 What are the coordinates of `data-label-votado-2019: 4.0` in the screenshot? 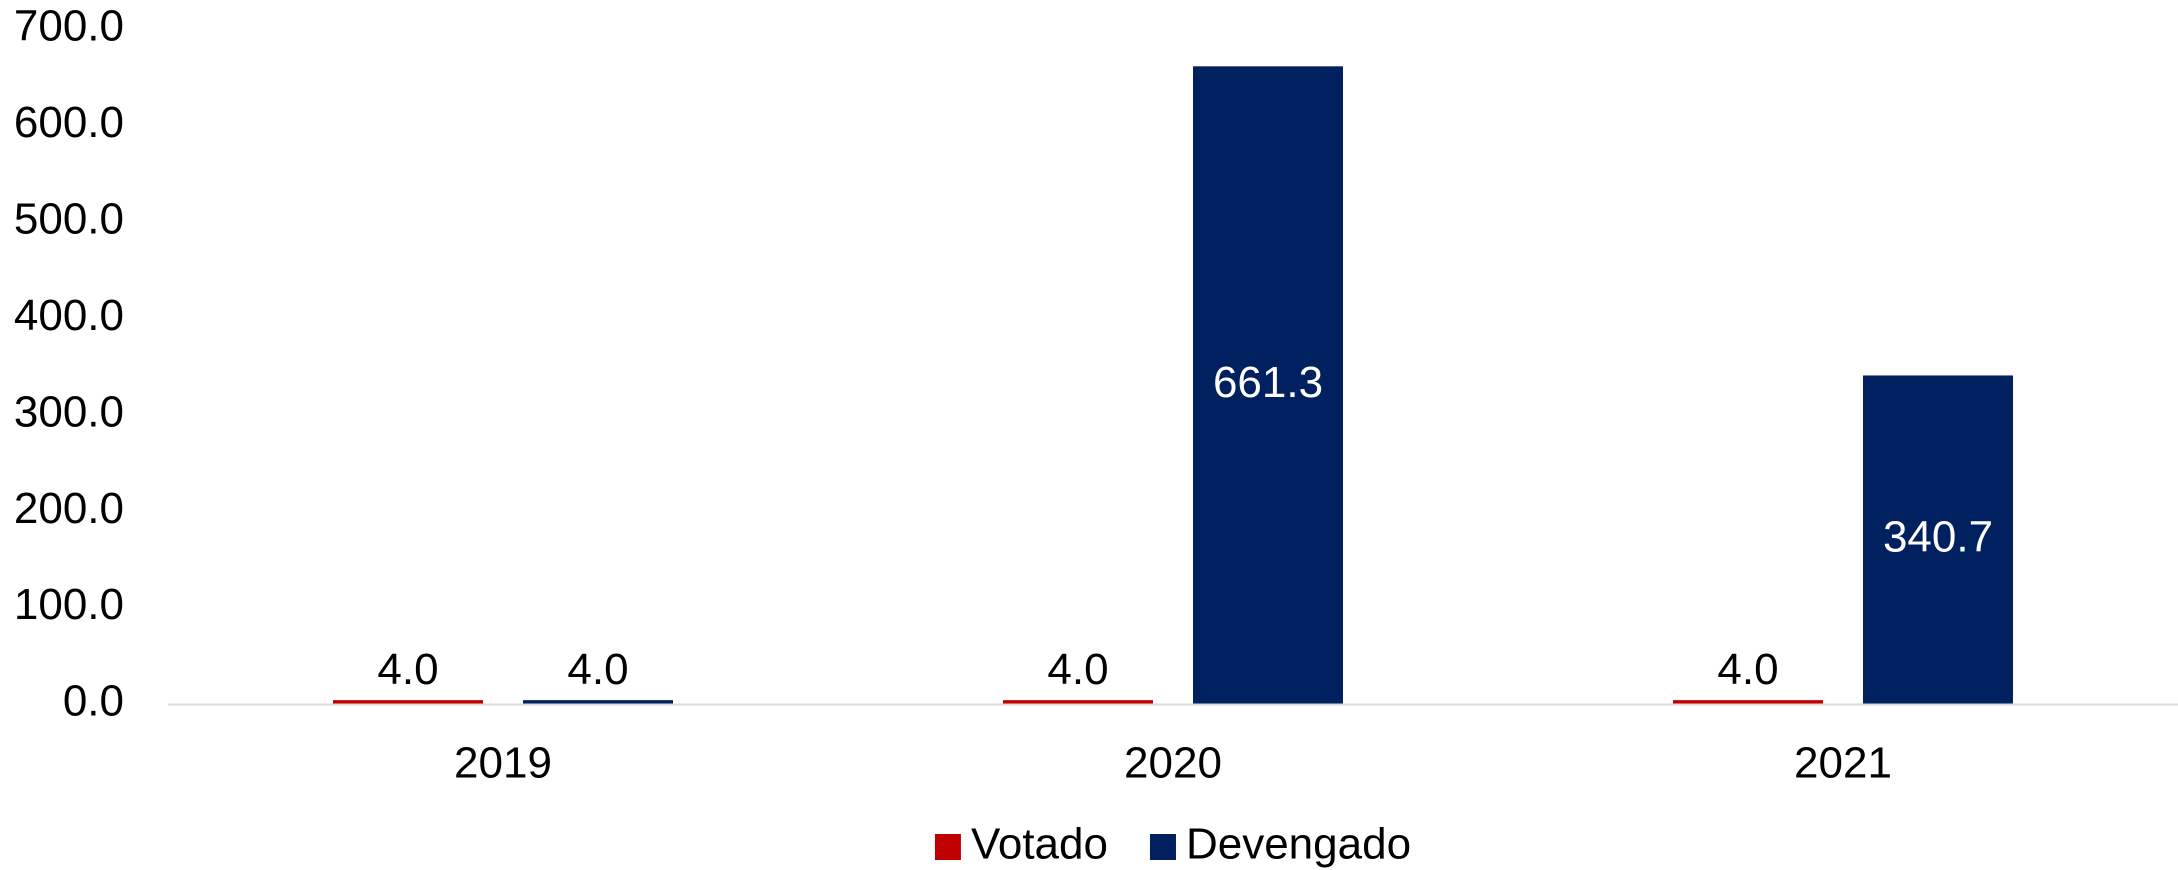 It's located at (407, 669).